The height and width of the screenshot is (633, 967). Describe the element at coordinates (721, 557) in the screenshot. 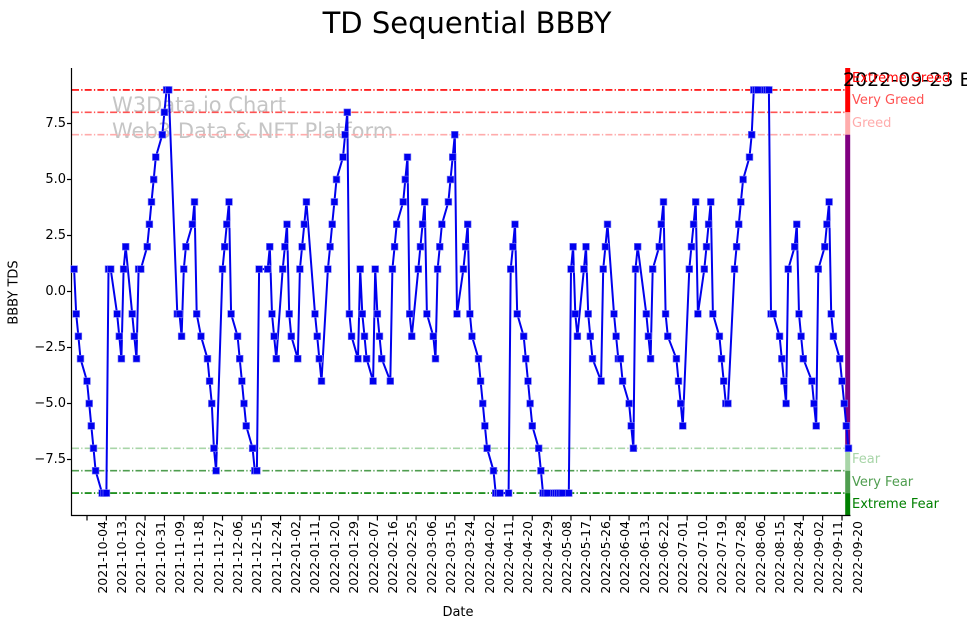

I see `x-tick-label: 2022-07-19` at that location.